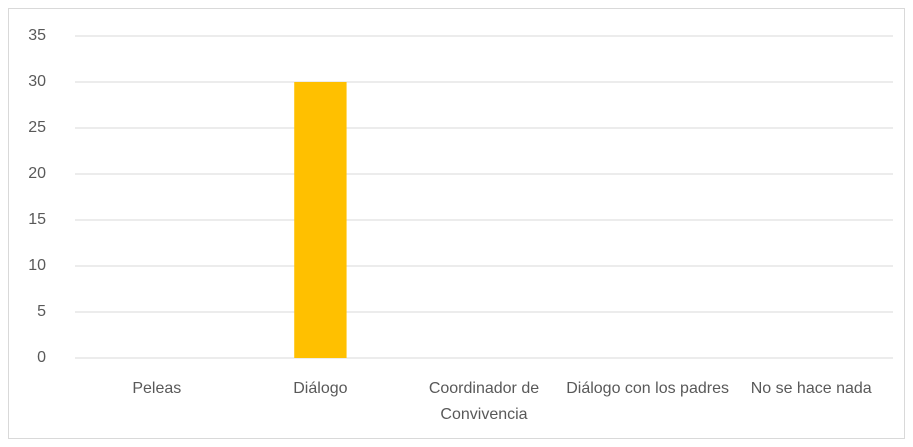  What do you see at coordinates (41, 357) in the screenshot?
I see `y-tick-label: 0` at bounding box center [41, 357].